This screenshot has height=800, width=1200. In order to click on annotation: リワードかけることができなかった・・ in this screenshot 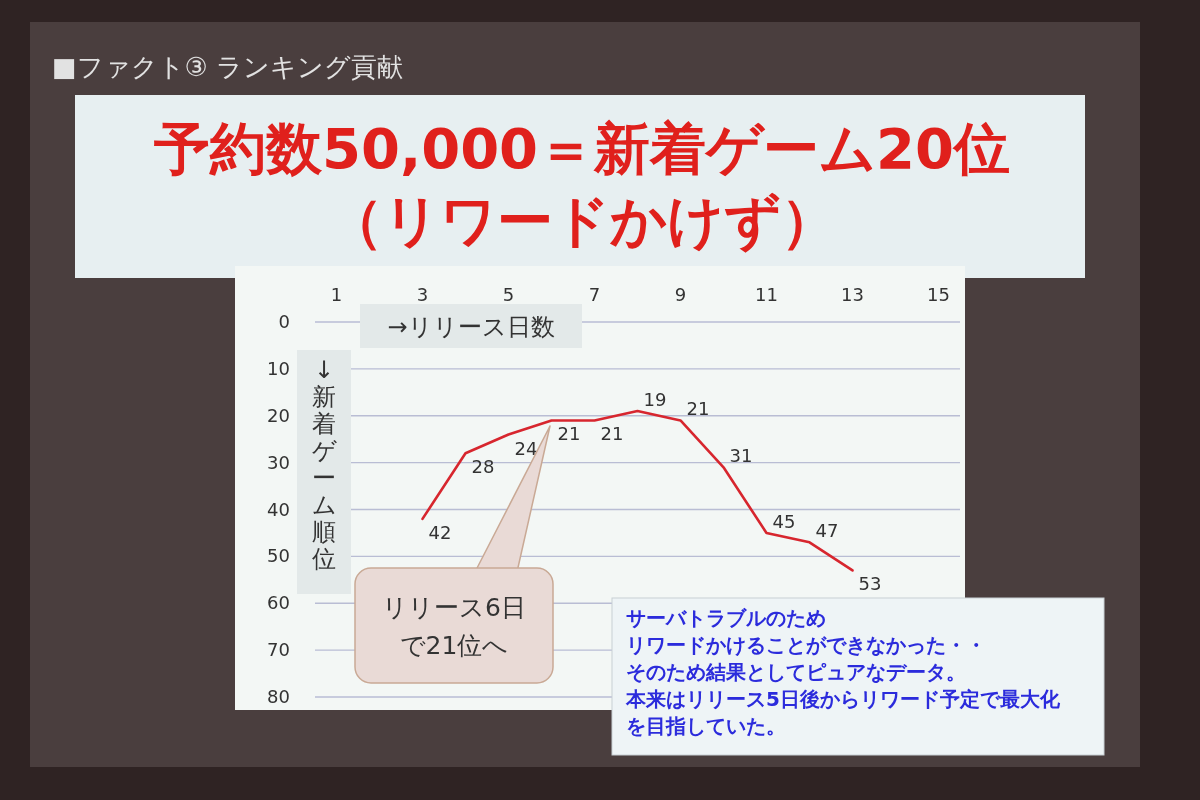, I will do `click(806, 645)`.